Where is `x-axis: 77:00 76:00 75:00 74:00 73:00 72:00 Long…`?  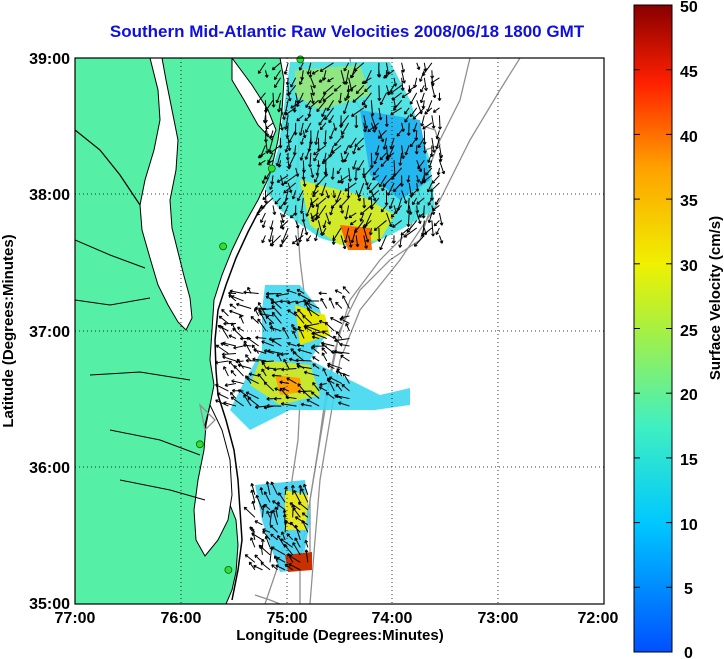
x-axis: 77:00 76:00 75:00 74:00 73:00 72:00 Long… is located at coordinates (337, 627).